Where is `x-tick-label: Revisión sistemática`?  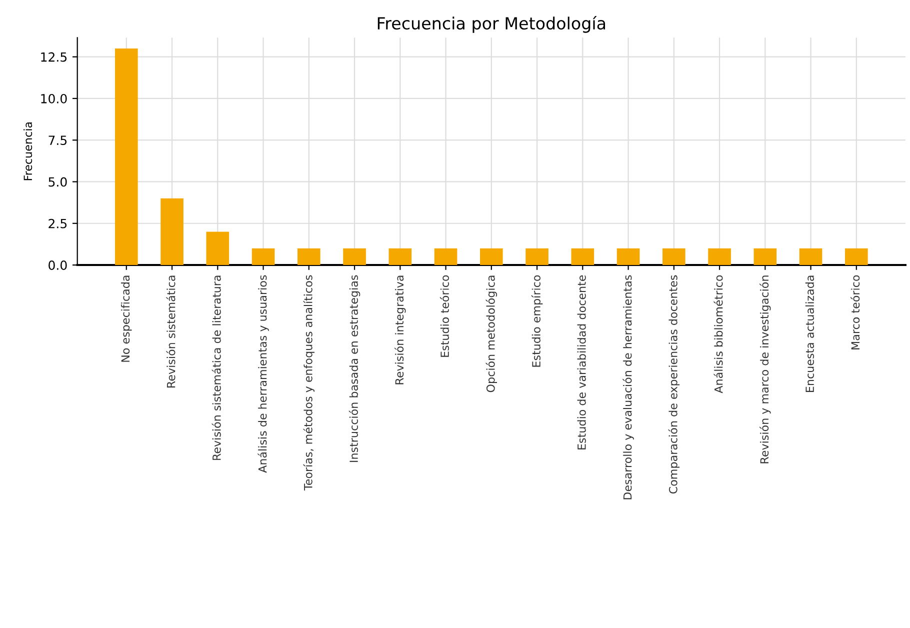
x-tick-label: Revisión sistemática is located at coordinates (171, 332).